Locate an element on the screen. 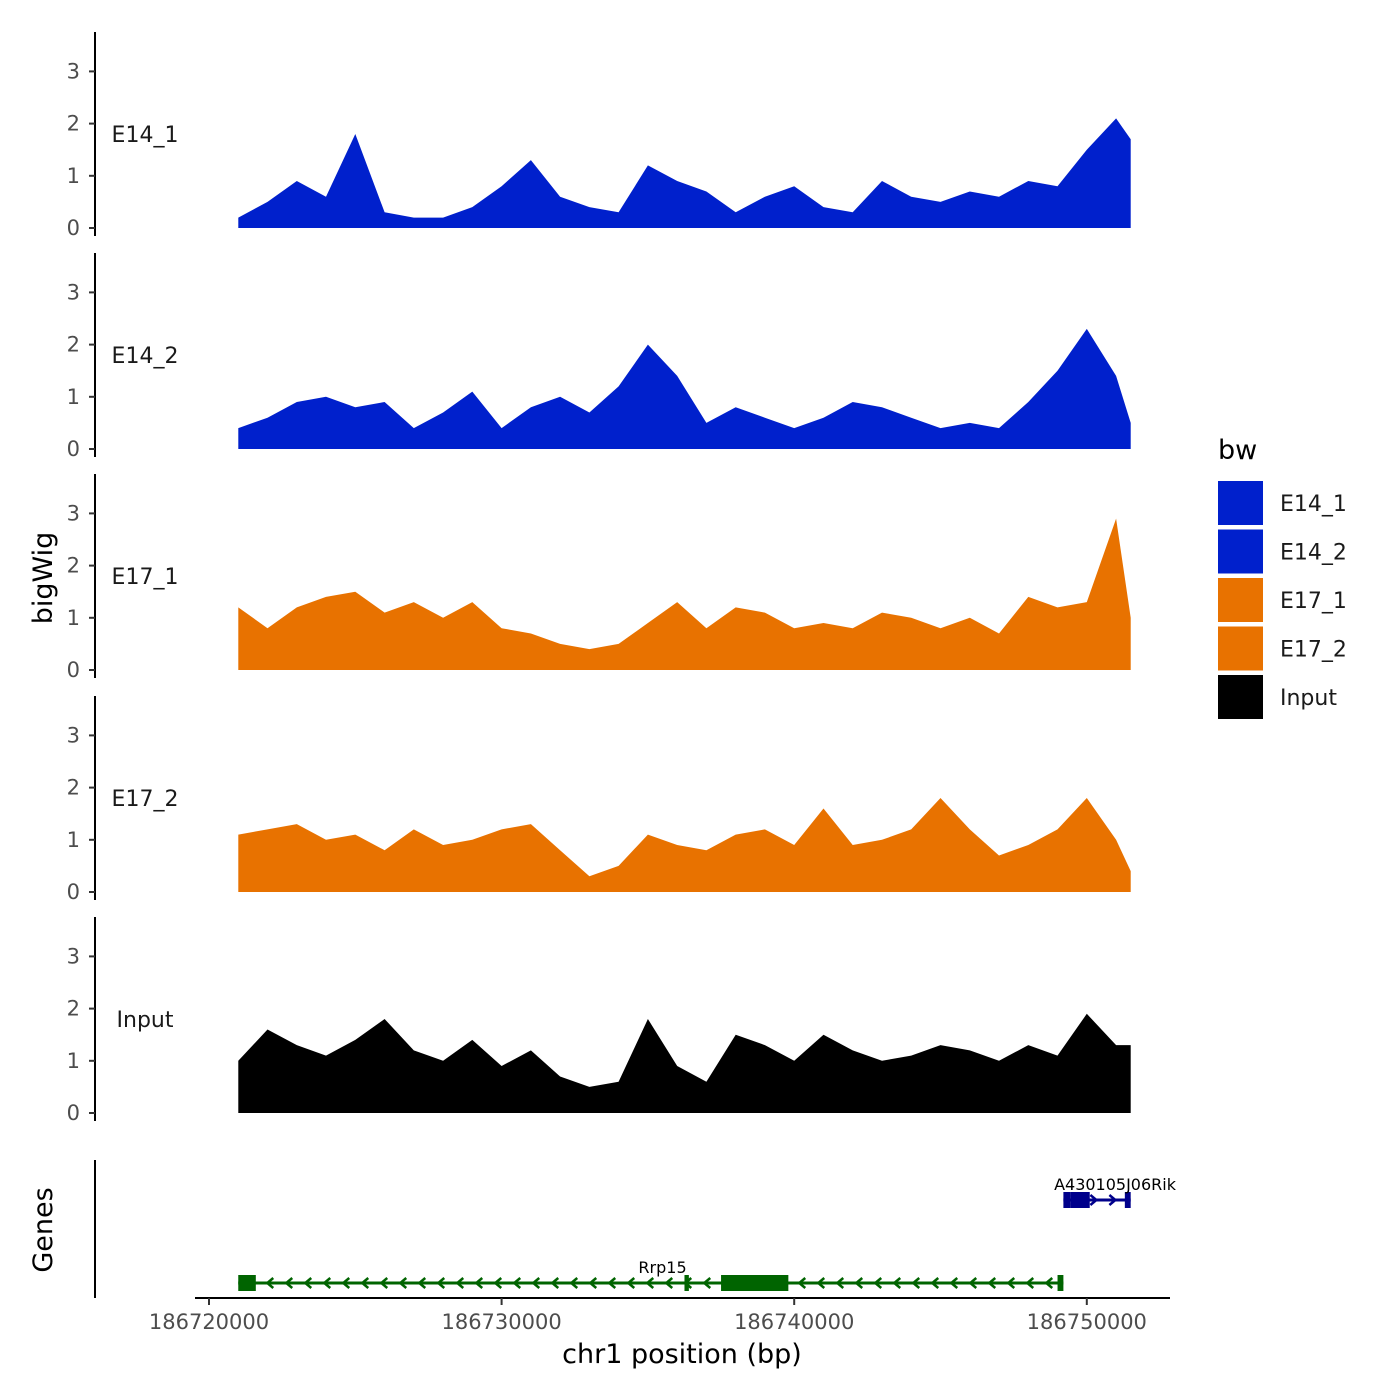 This screenshot has width=1400, height=1400. legend-label: Input is located at coordinates (1308, 698).